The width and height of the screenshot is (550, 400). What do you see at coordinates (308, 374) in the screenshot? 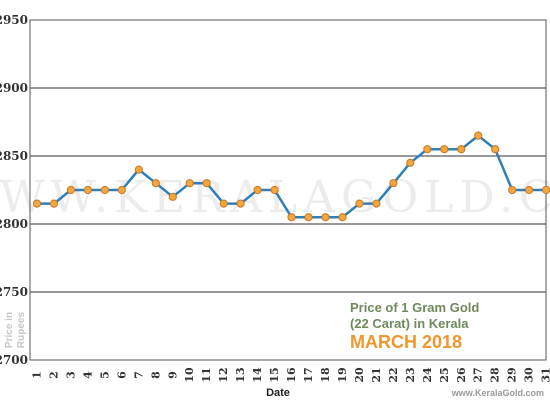
I see `x-tick-label: 17` at bounding box center [308, 374].